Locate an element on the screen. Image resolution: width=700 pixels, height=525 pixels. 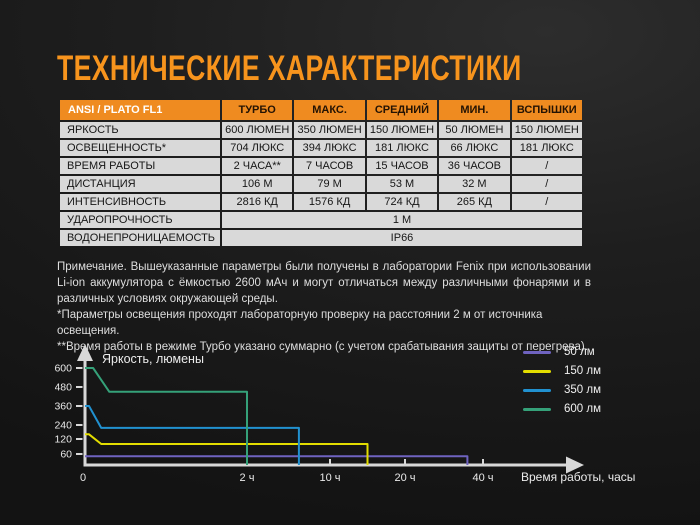
x-tick-label: 10 ч is located at coordinates (329, 478).